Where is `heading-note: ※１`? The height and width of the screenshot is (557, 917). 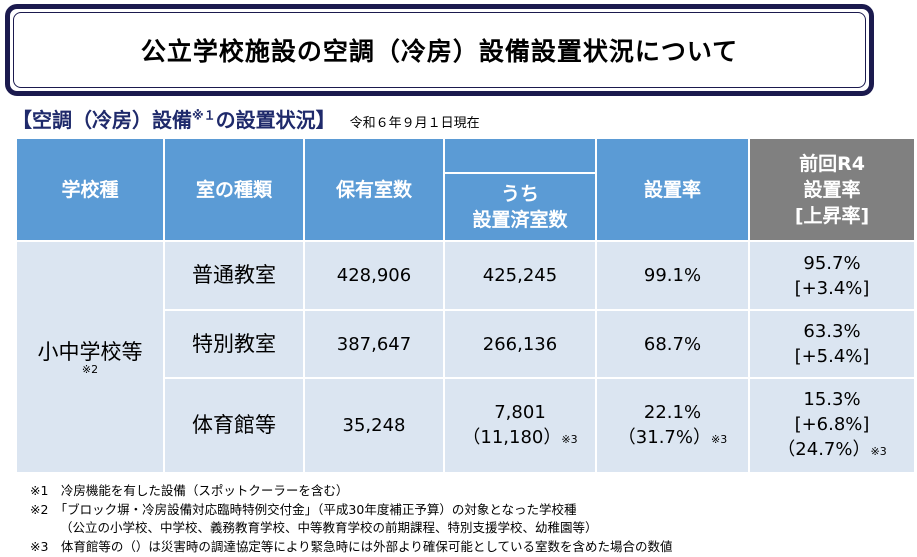
heading-note: ※１ is located at coordinates (204, 115).